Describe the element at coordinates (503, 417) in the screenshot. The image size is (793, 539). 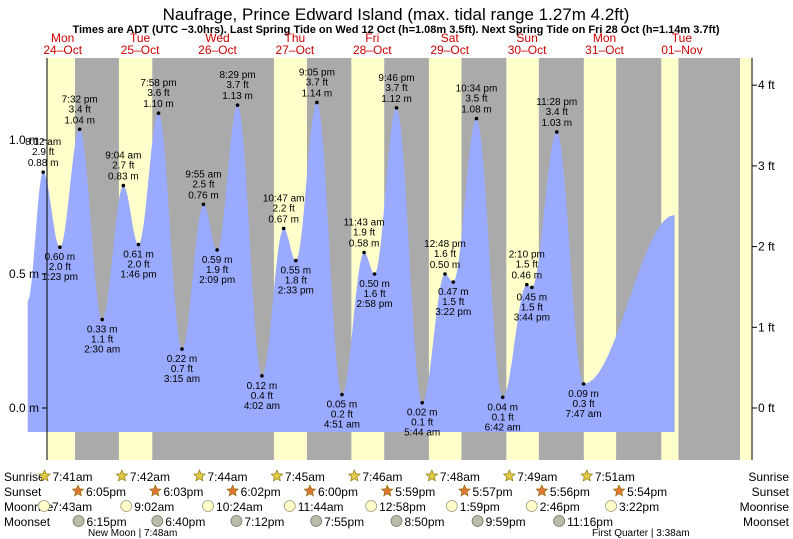
I see `tide-label-line2-23: 0.1 ft` at that location.